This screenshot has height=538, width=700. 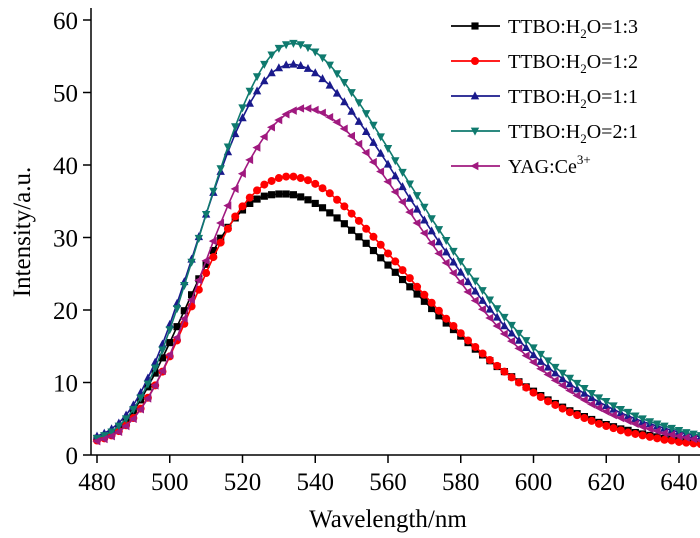 What do you see at coordinates (679, 482) in the screenshot?
I see `x-tick-label: 640` at bounding box center [679, 482].